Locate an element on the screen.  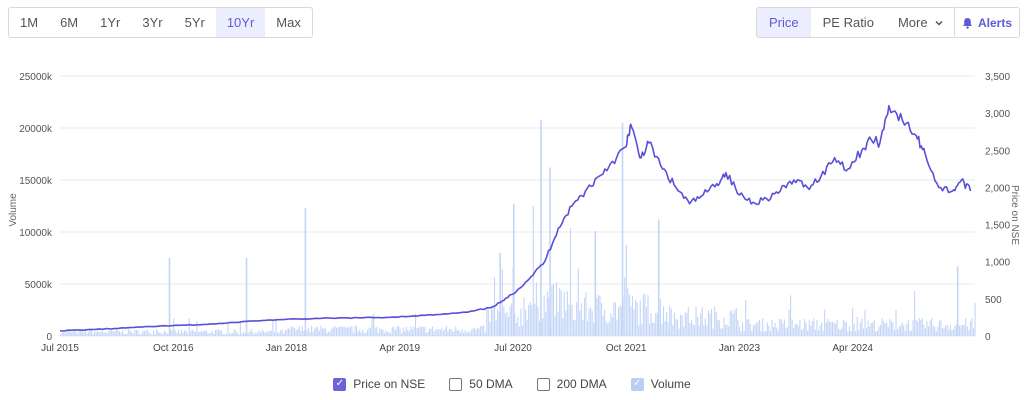
time-range-selector: 1M 6M 1Yr 3Yr 5Yr 10Yr Max is located at coordinates (160, 22).